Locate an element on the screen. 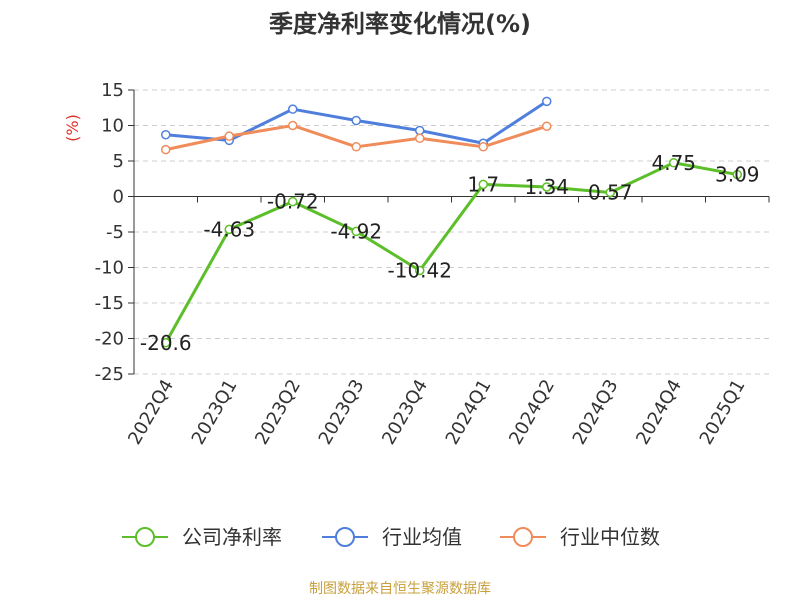  x-tick-label: 2023Q2 is located at coordinates (278, 412).